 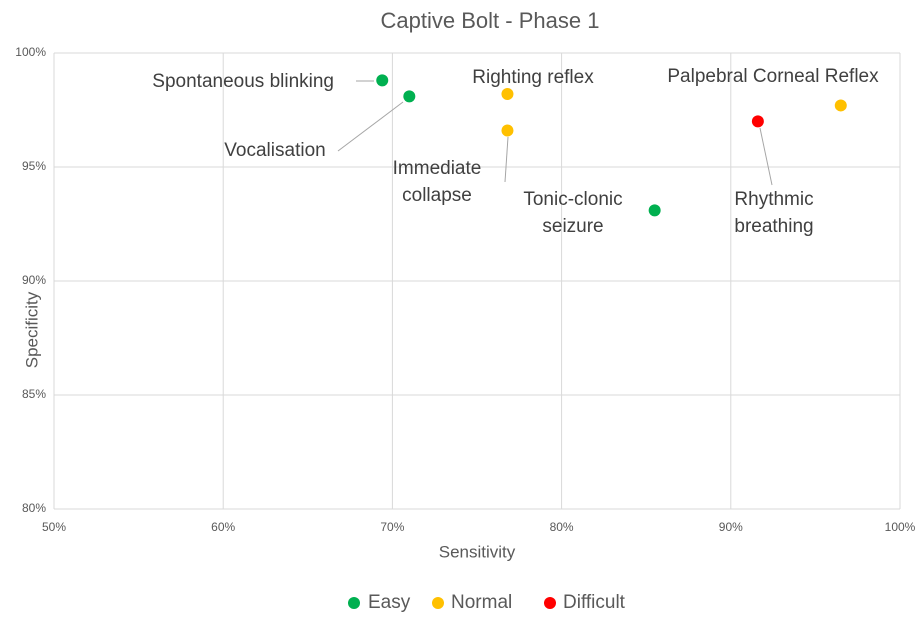 I want to click on point-label: Rhythmic breathing, so click(x=773, y=213).